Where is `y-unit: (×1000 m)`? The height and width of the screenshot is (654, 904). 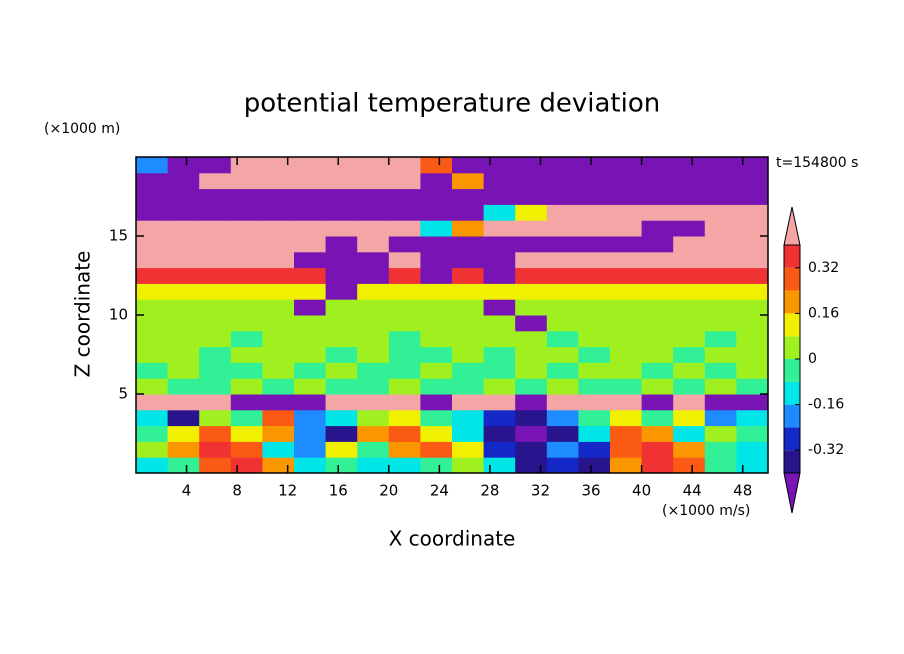
y-unit: (×1000 m) is located at coordinates (82, 129).